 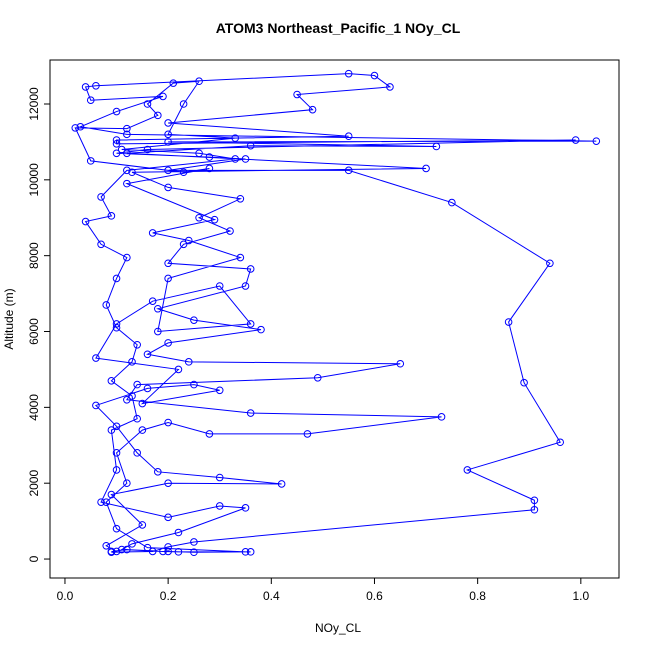 I want to click on x-tick-label: 0.0, so click(x=65, y=596).